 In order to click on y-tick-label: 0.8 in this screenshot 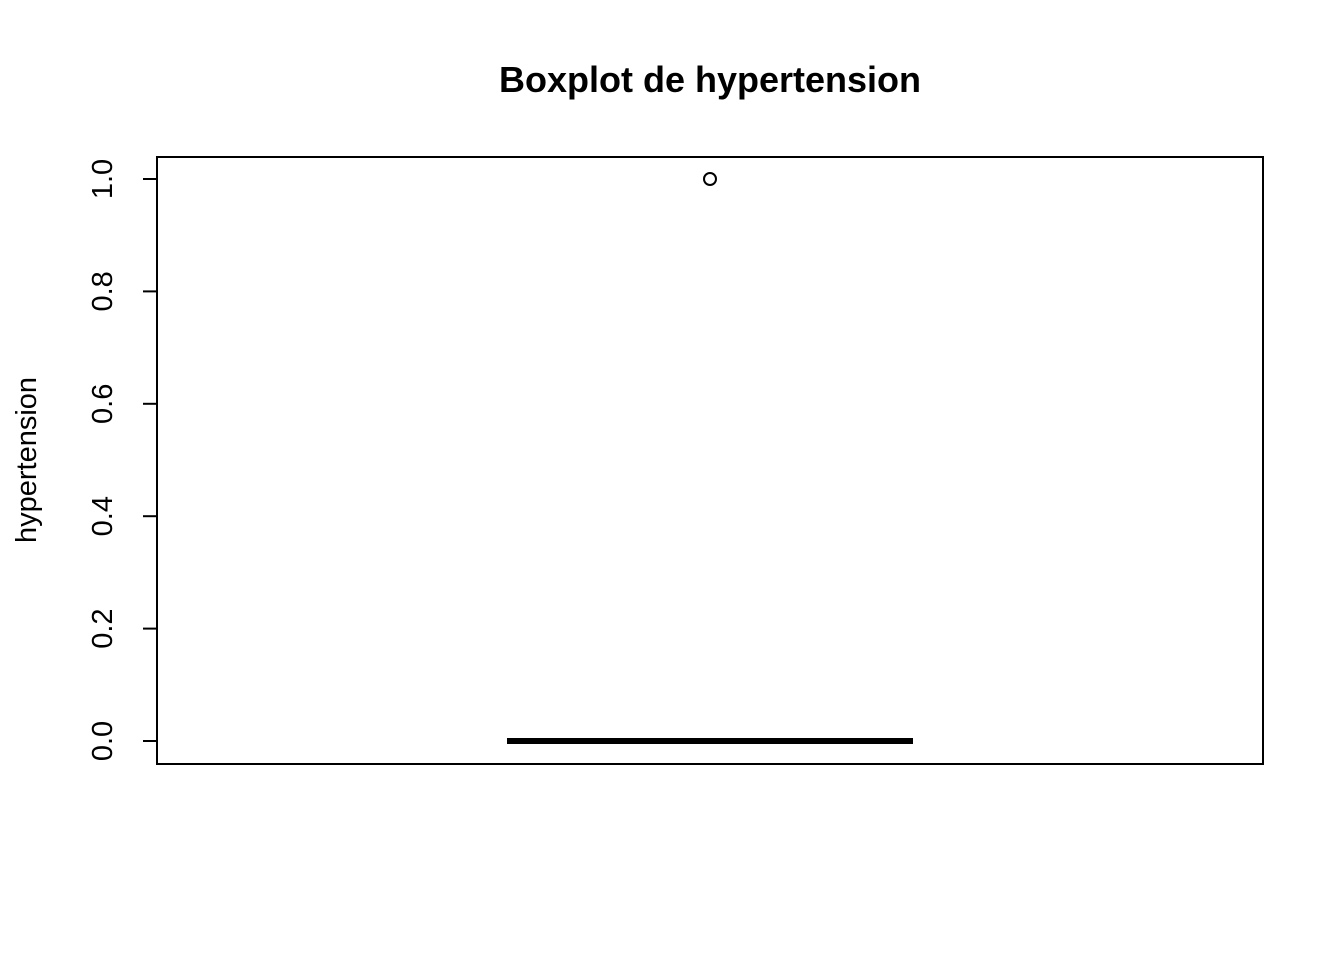, I will do `click(103, 291)`.